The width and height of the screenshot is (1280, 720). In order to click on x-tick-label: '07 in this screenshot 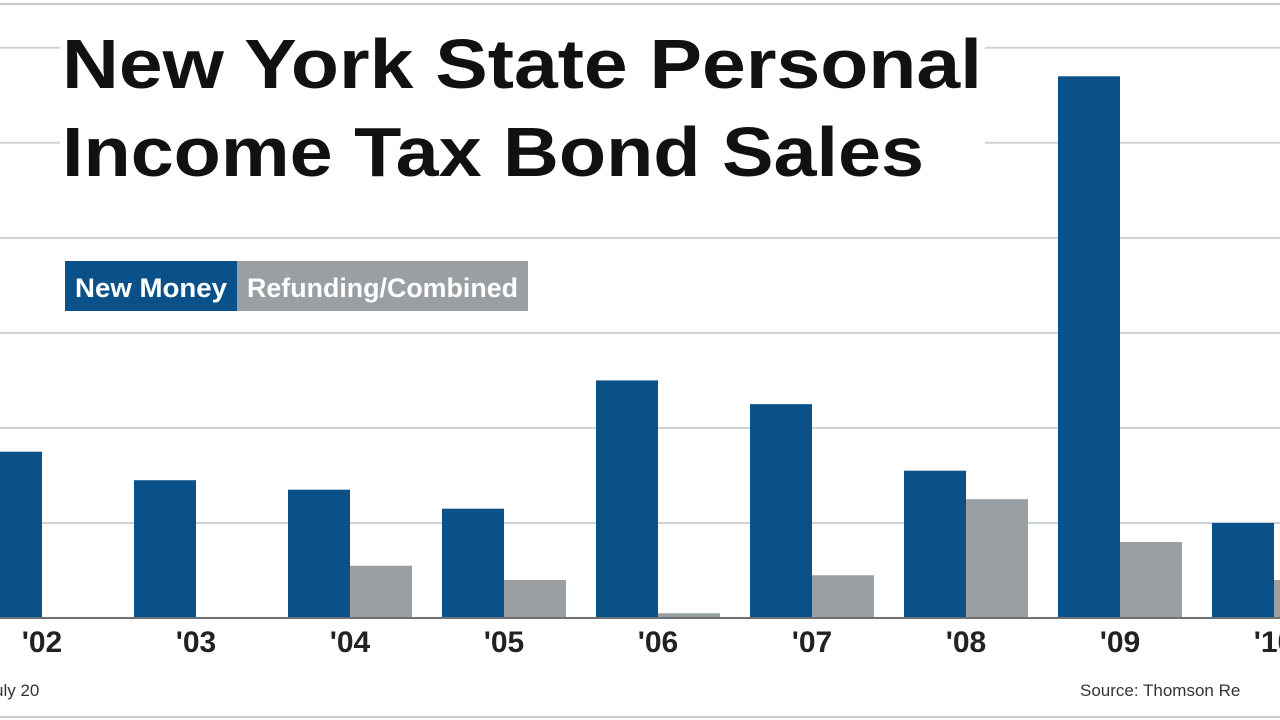, I will do `click(812, 642)`.